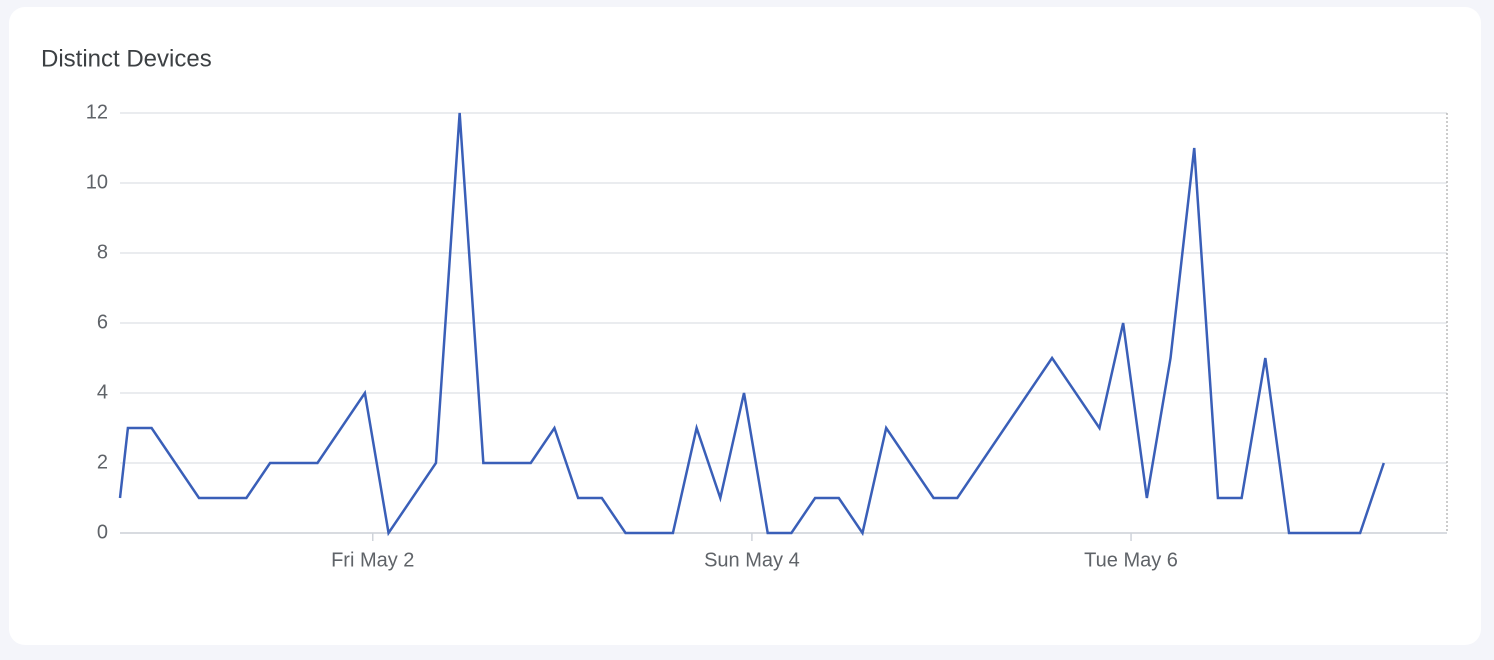  What do you see at coordinates (126, 58) in the screenshot?
I see `chart-title: Distinct Devices` at bounding box center [126, 58].